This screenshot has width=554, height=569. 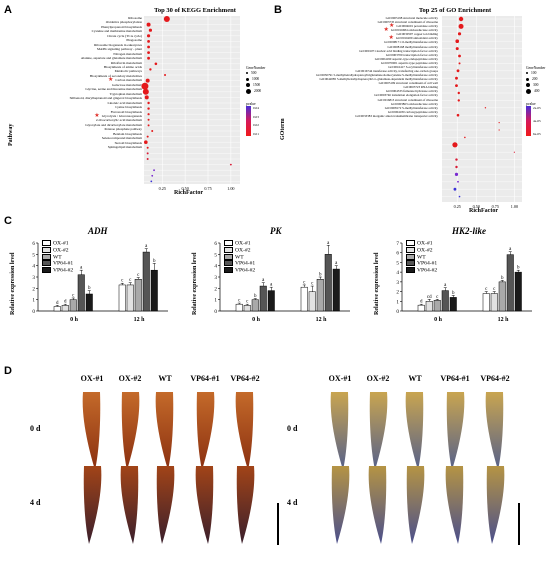 I want to click on kegg-term-label: Lysine biosynthesis, so click(x=77, y=107).